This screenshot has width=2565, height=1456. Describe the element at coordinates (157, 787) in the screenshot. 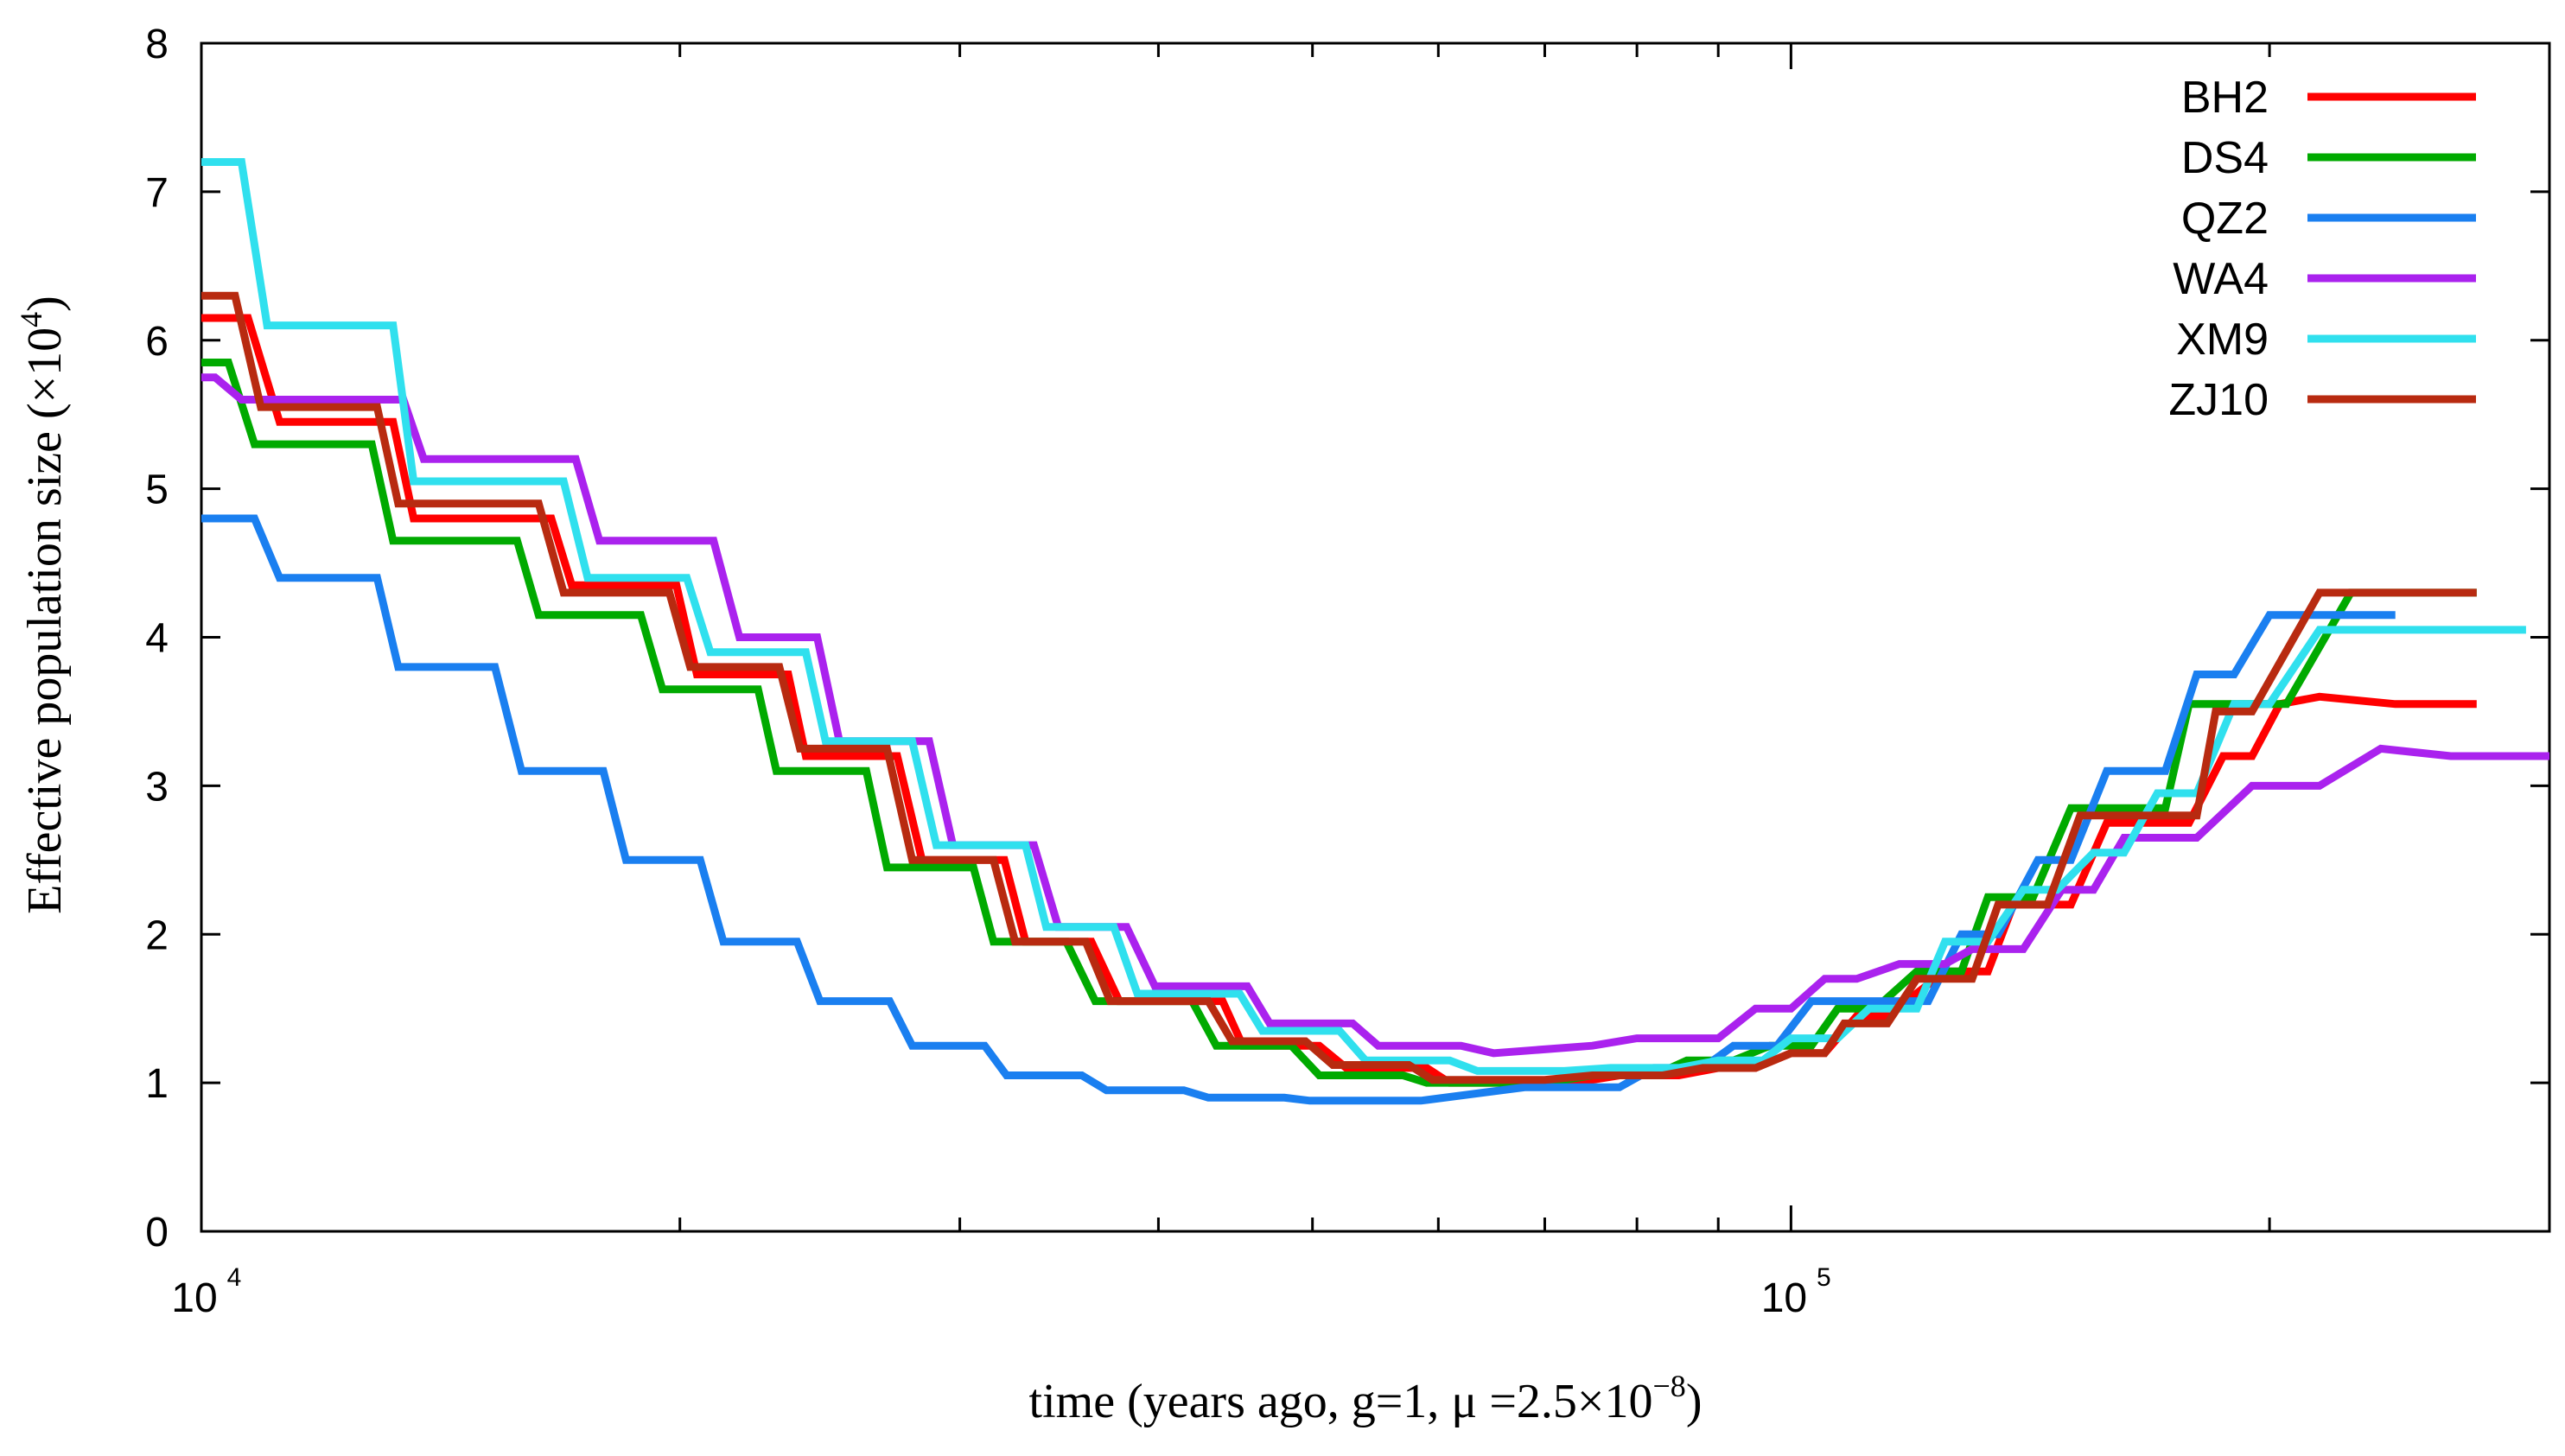

I see `y-tick-label: 3` at that location.